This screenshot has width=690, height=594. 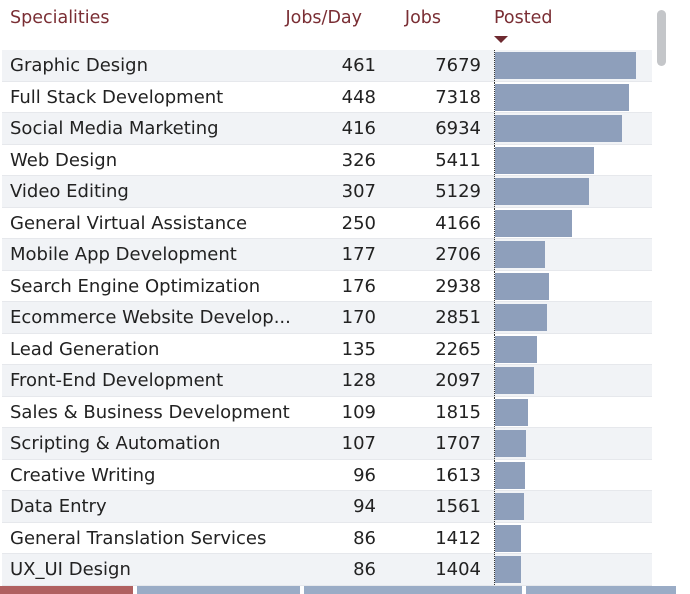 I want to click on header-specialities: Specialities, so click(x=60, y=18).